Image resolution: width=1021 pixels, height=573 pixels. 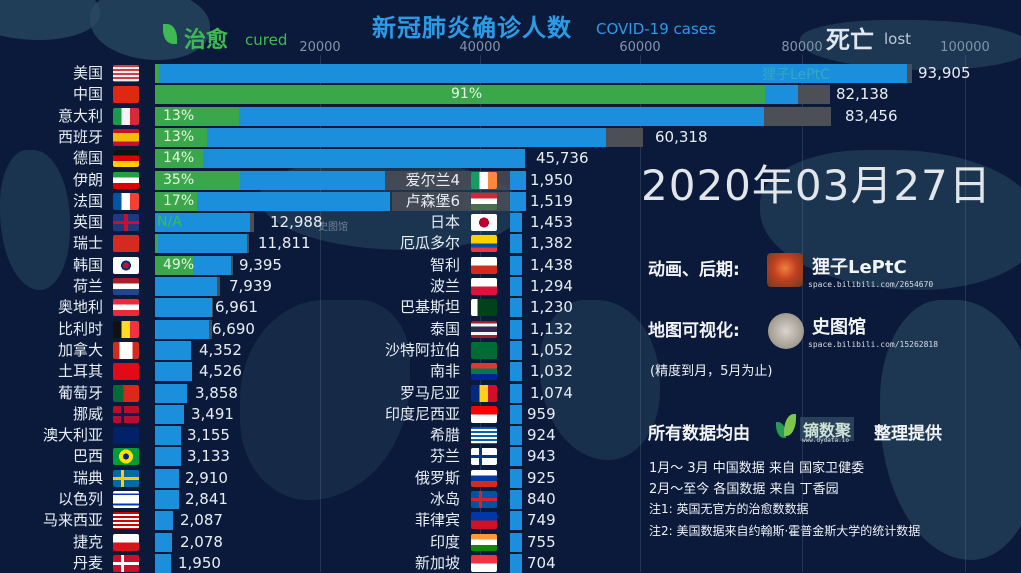 What do you see at coordinates (87, 541) in the screenshot?
I see `country-name: 捷克` at bounding box center [87, 541].